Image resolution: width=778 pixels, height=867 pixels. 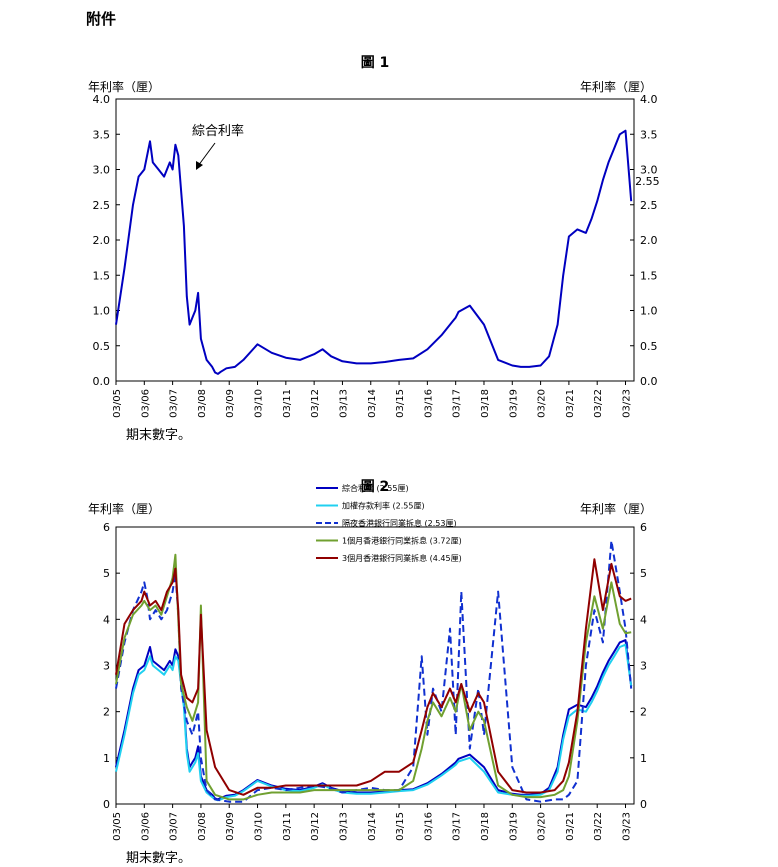 What do you see at coordinates (643, 527) in the screenshot?
I see `y-tick-label-right: 6` at bounding box center [643, 527].